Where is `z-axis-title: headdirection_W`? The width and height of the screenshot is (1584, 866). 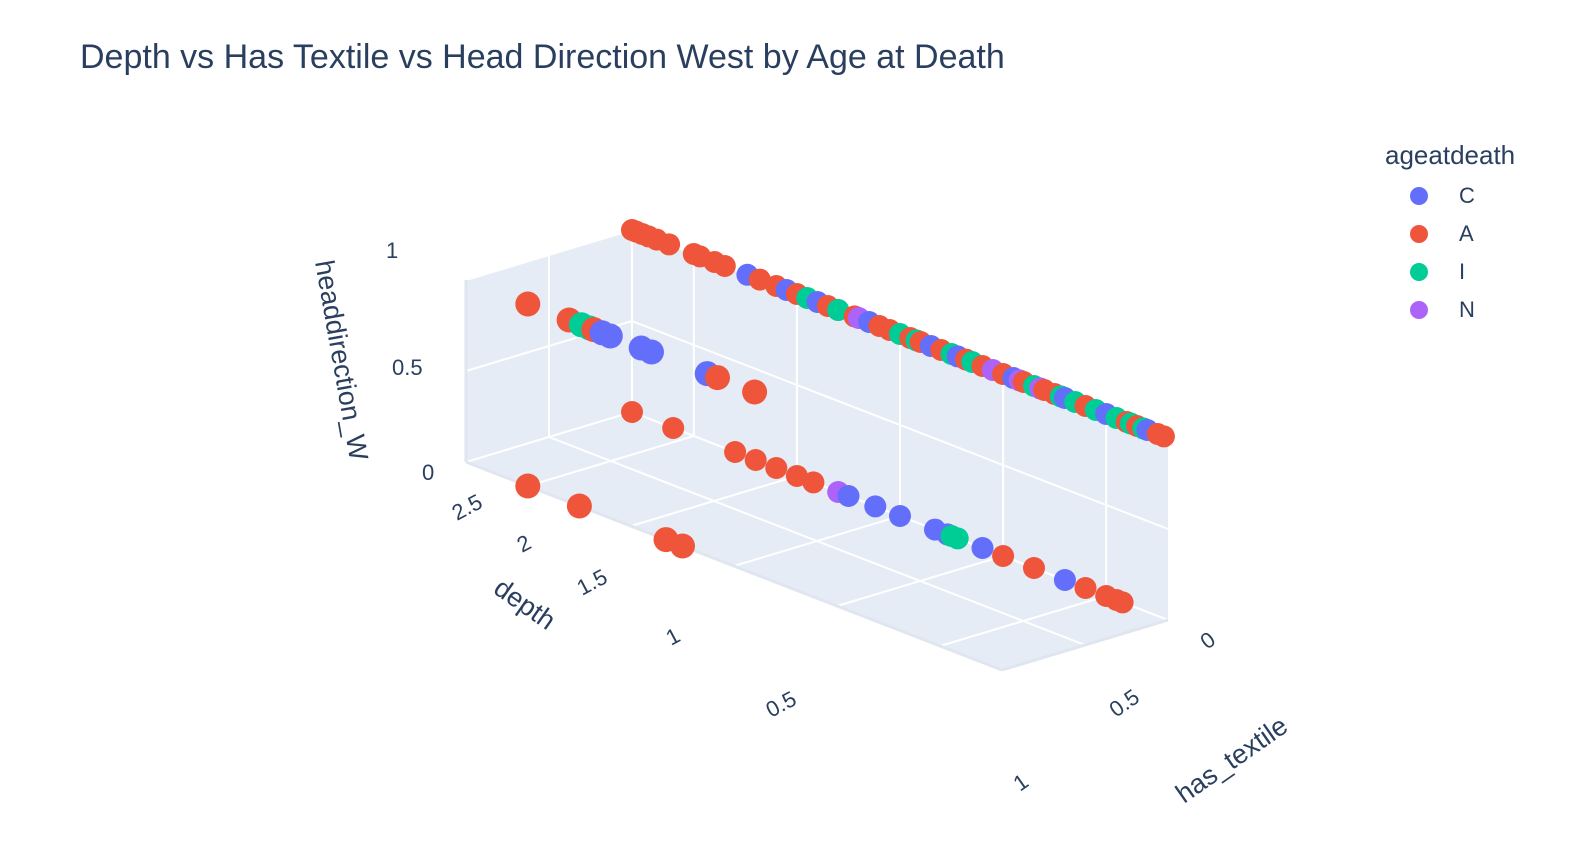
z-axis-title: headdirection_W is located at coordinates (341, 360).